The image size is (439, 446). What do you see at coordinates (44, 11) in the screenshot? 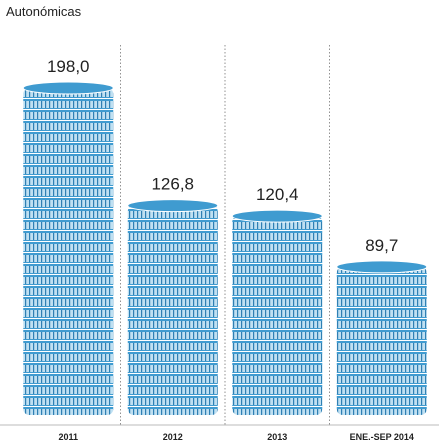
I see `chart-title: Autonómicas` at bounding box center [44, 11].